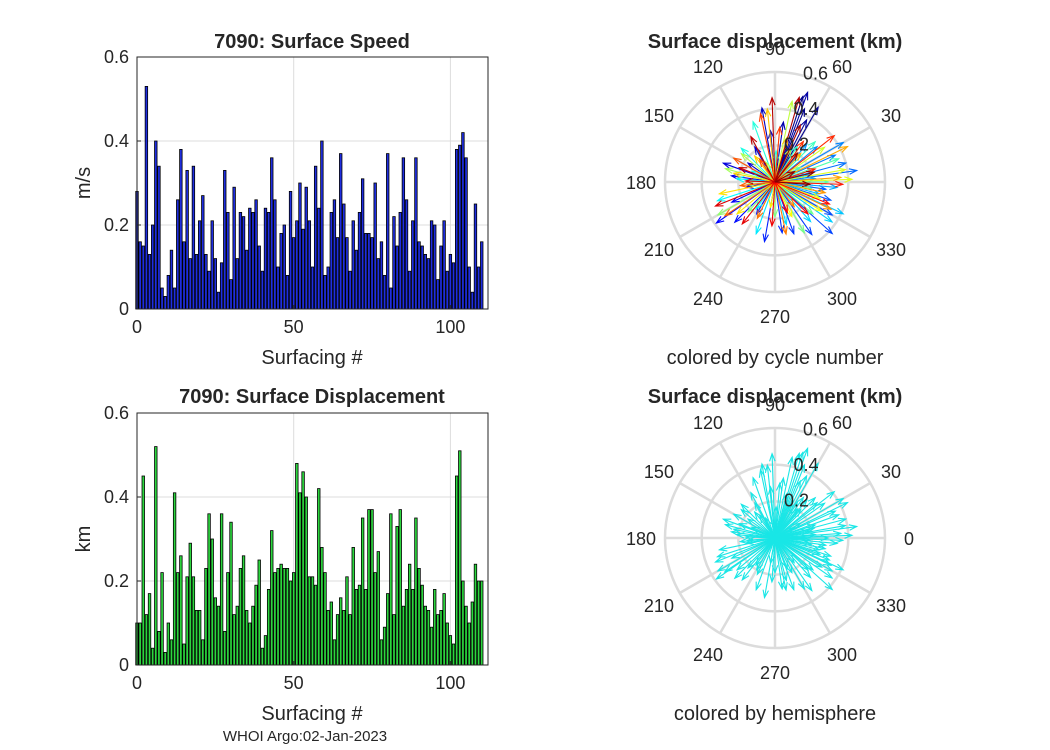 This screenshot has height=750, width=1050. Describe the element at coordinates (891, 472) in the screenshot. I see `angle-label: 30` at that location.